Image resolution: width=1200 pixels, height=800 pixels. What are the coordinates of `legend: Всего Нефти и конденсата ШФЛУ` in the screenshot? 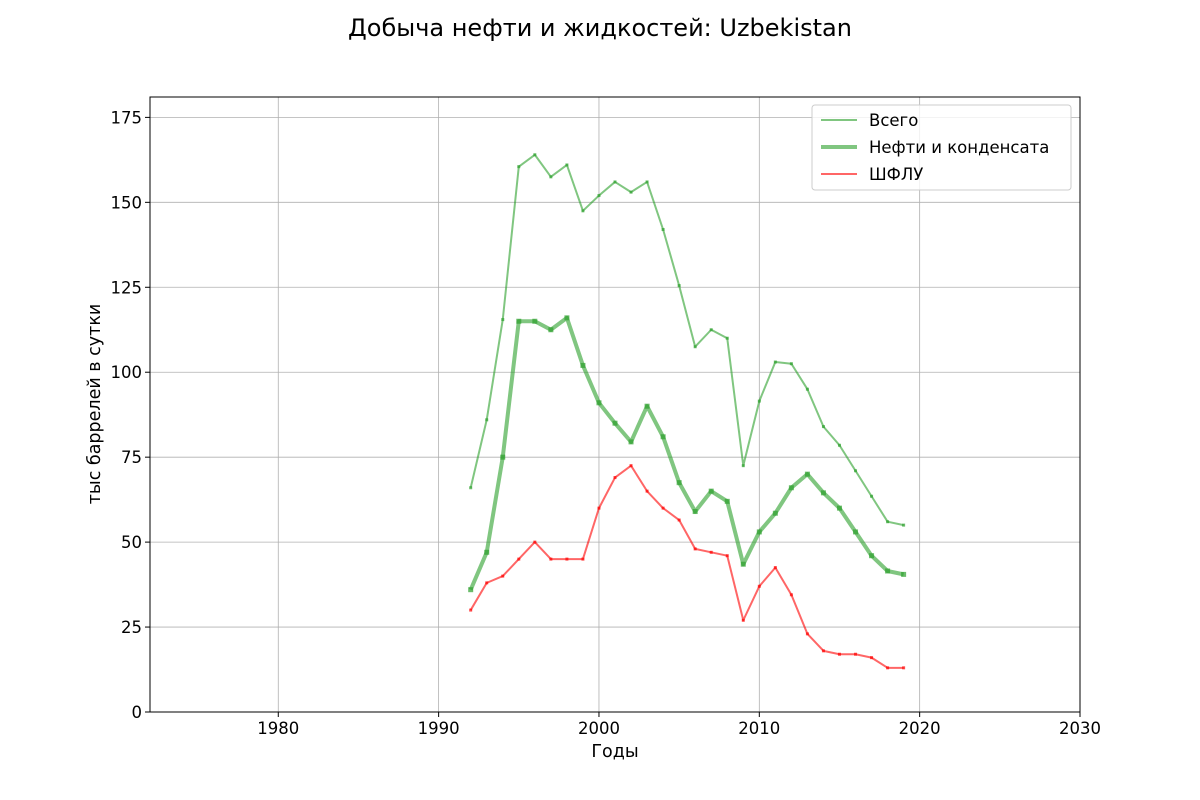 It's located at (941, 147).